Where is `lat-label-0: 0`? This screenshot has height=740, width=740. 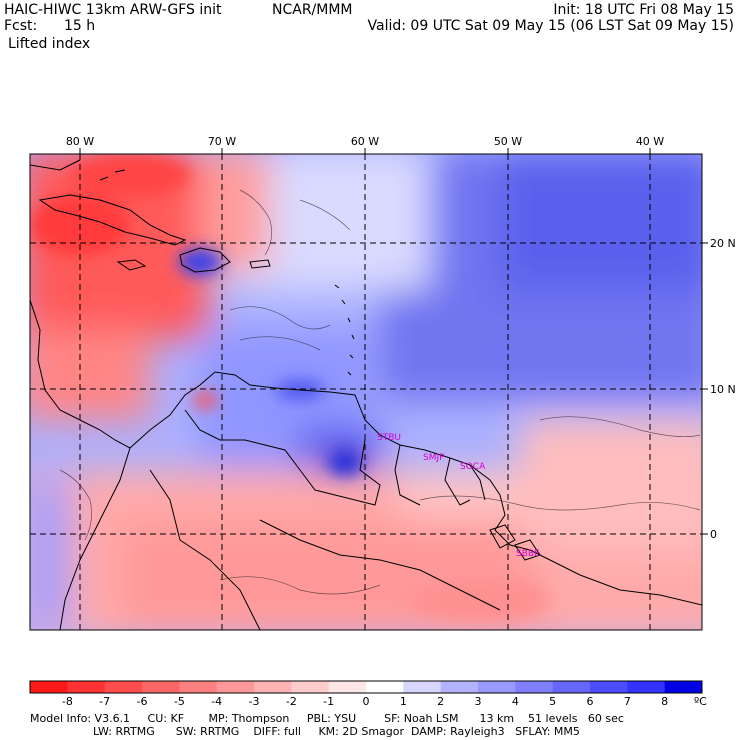 lat-label-0: 0 is located at coordinates (713, 534).